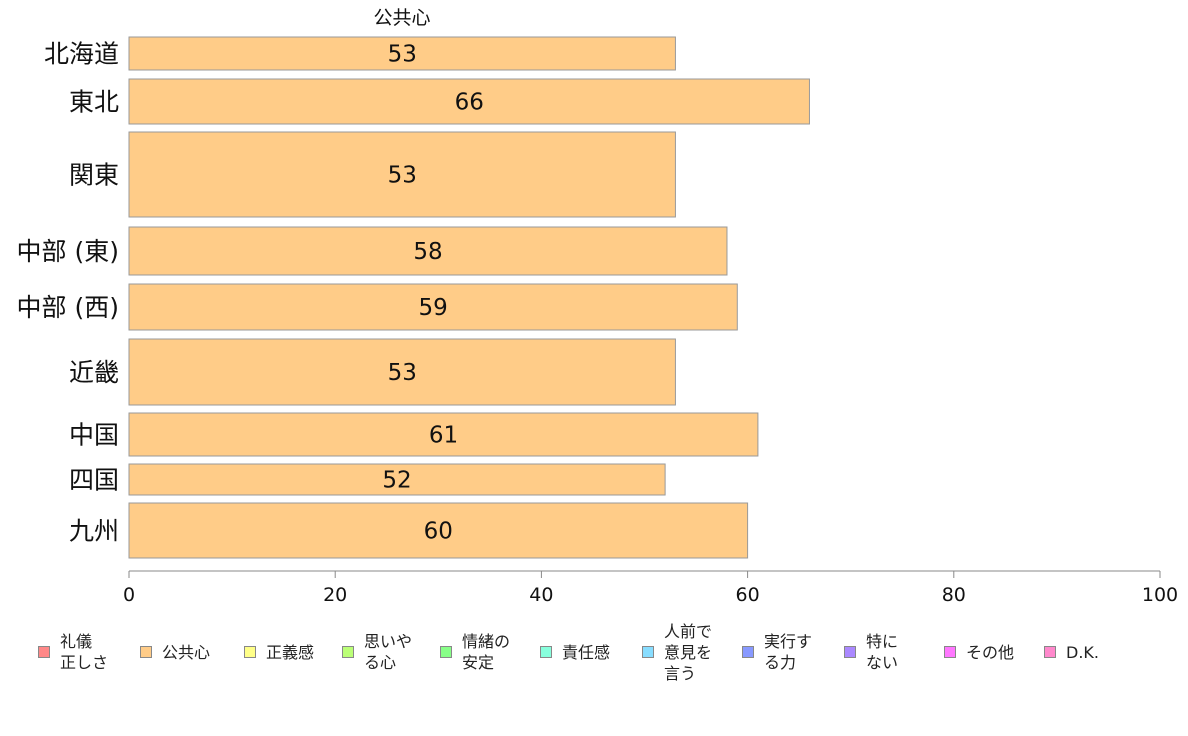  I want to click on legend-item-4: 情緒の 安定, so click(475, 652).